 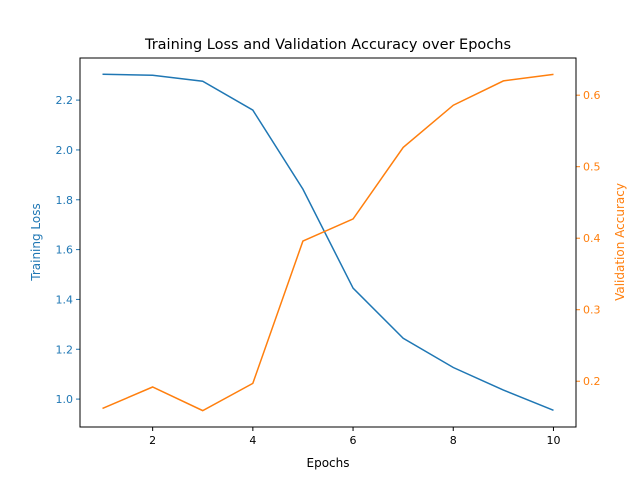 What do you see at coordinates (328, 463) in the screenshot?
I see `x-axis-label: Epochs` at bounding box center [328, 463].